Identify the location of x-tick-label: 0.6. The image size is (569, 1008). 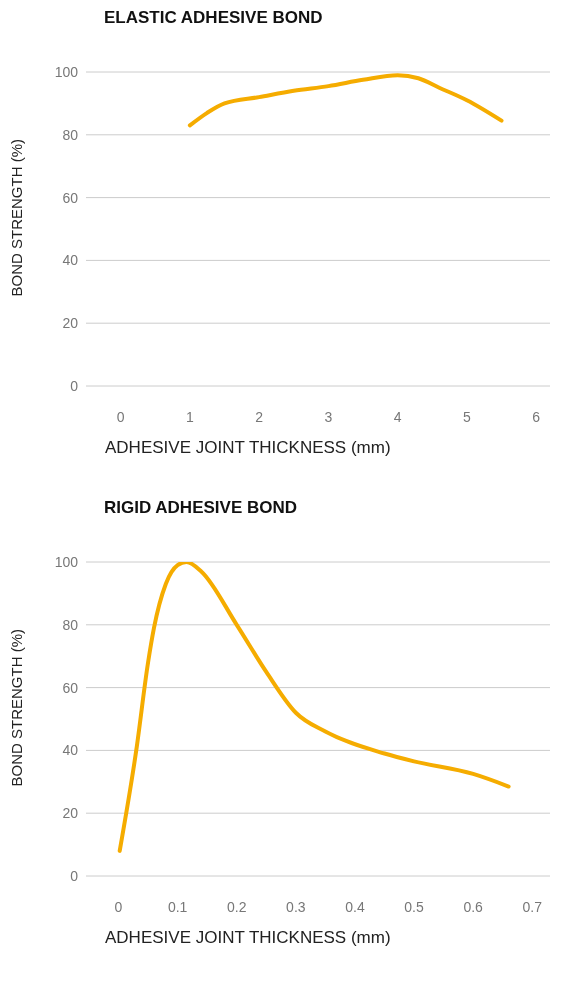
(473, 906).